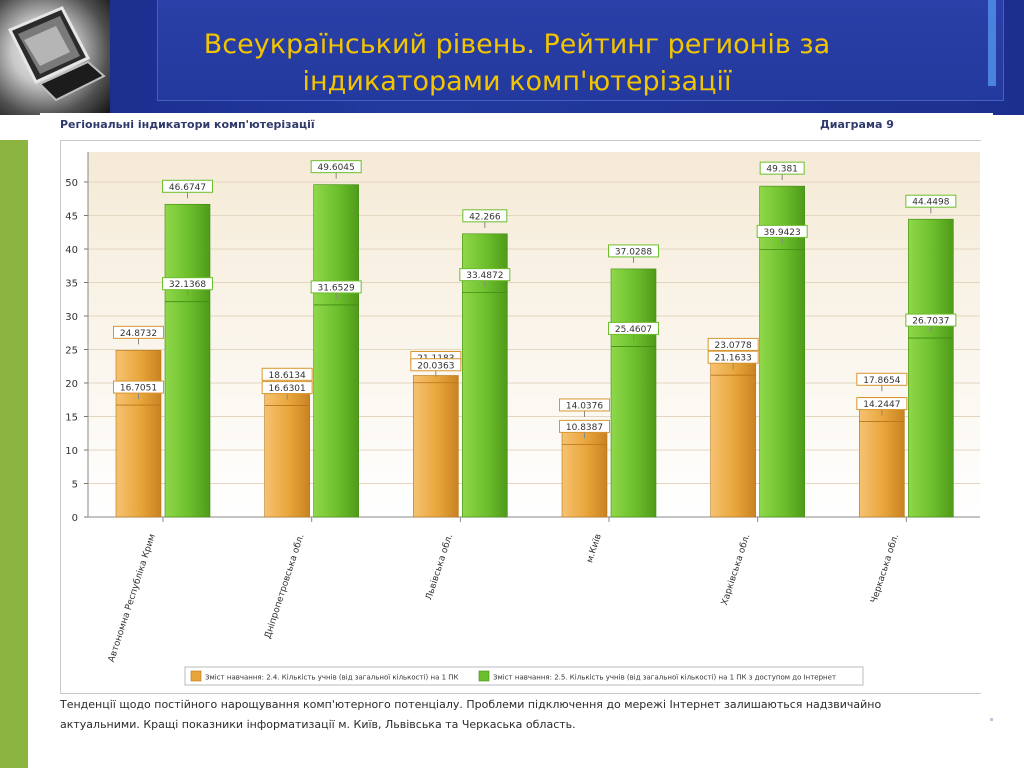  Describe the element at coordinates (857, 124) in the screenshot. I see `chart-header-number: Диаграма 9` at that location.